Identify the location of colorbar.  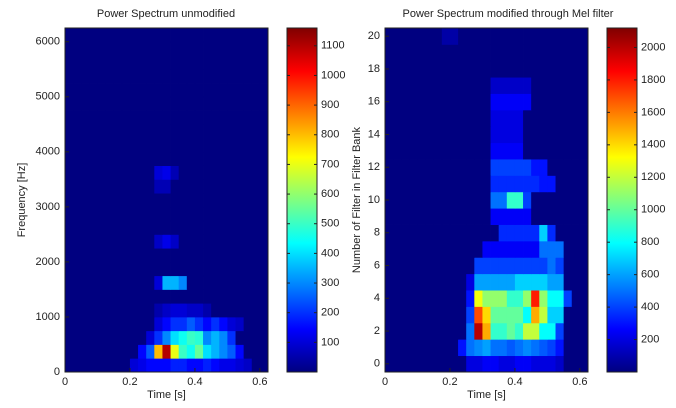
(302, 200).